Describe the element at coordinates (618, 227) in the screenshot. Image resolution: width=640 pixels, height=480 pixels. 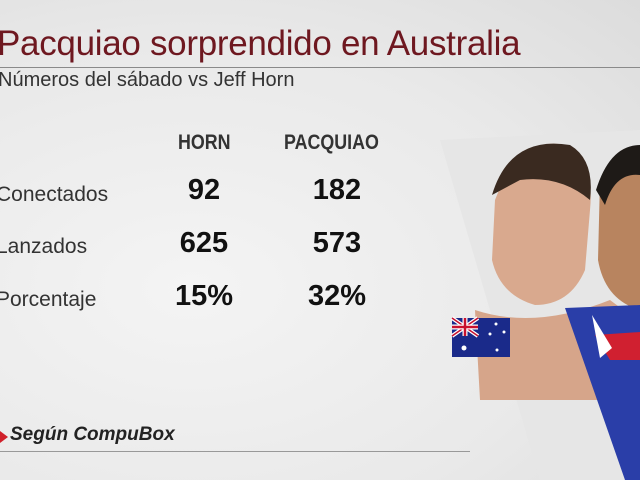
I see `pacquiao-photo` at that location.